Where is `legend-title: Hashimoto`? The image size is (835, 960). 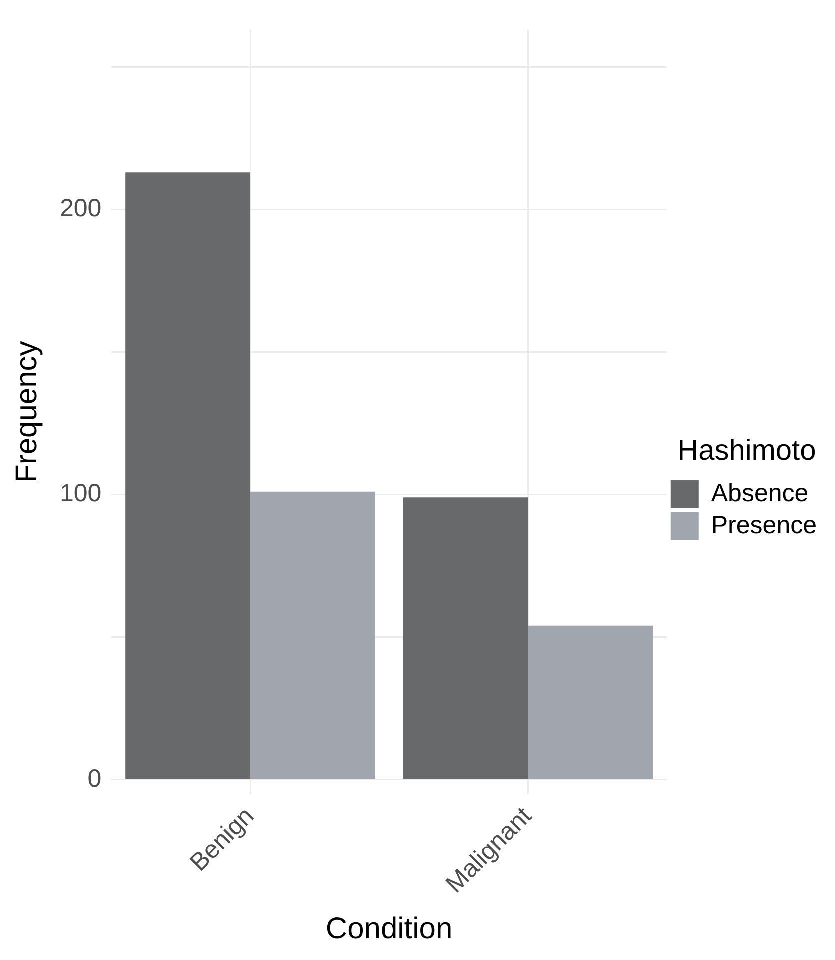
legend-title: Hashimoto is located at coordinates (747, 451).